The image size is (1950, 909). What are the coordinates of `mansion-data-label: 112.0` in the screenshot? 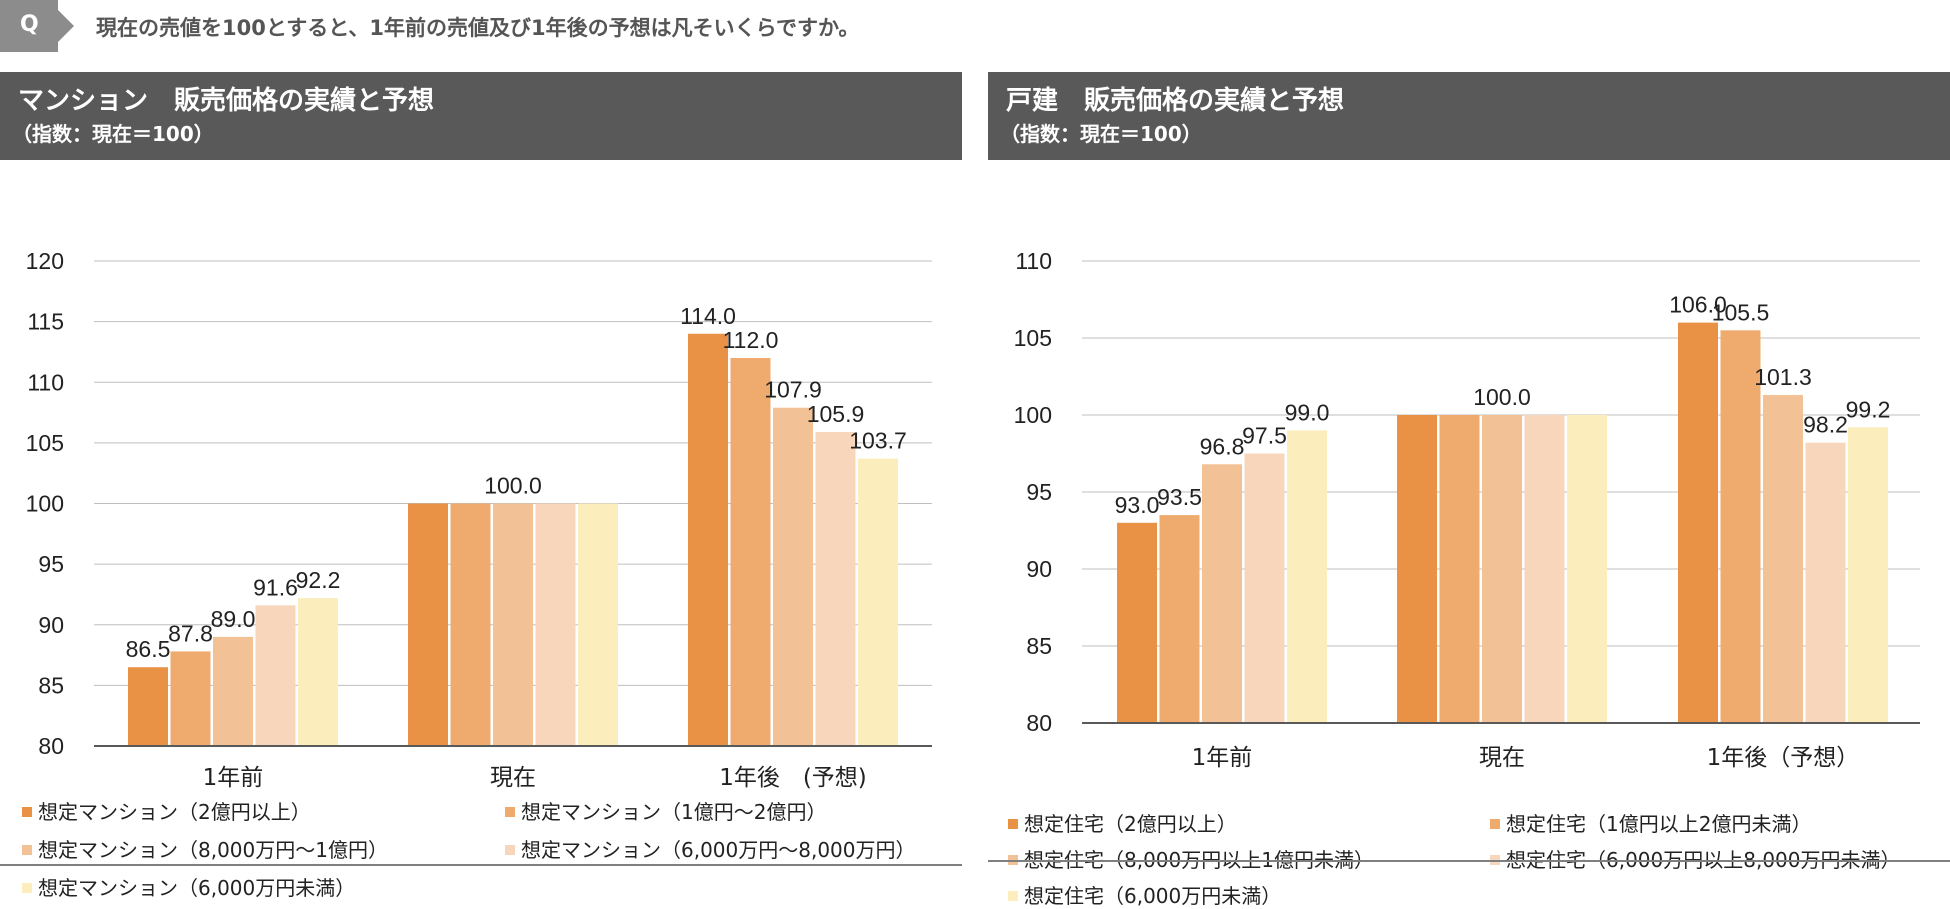 It's located at (751, 340).